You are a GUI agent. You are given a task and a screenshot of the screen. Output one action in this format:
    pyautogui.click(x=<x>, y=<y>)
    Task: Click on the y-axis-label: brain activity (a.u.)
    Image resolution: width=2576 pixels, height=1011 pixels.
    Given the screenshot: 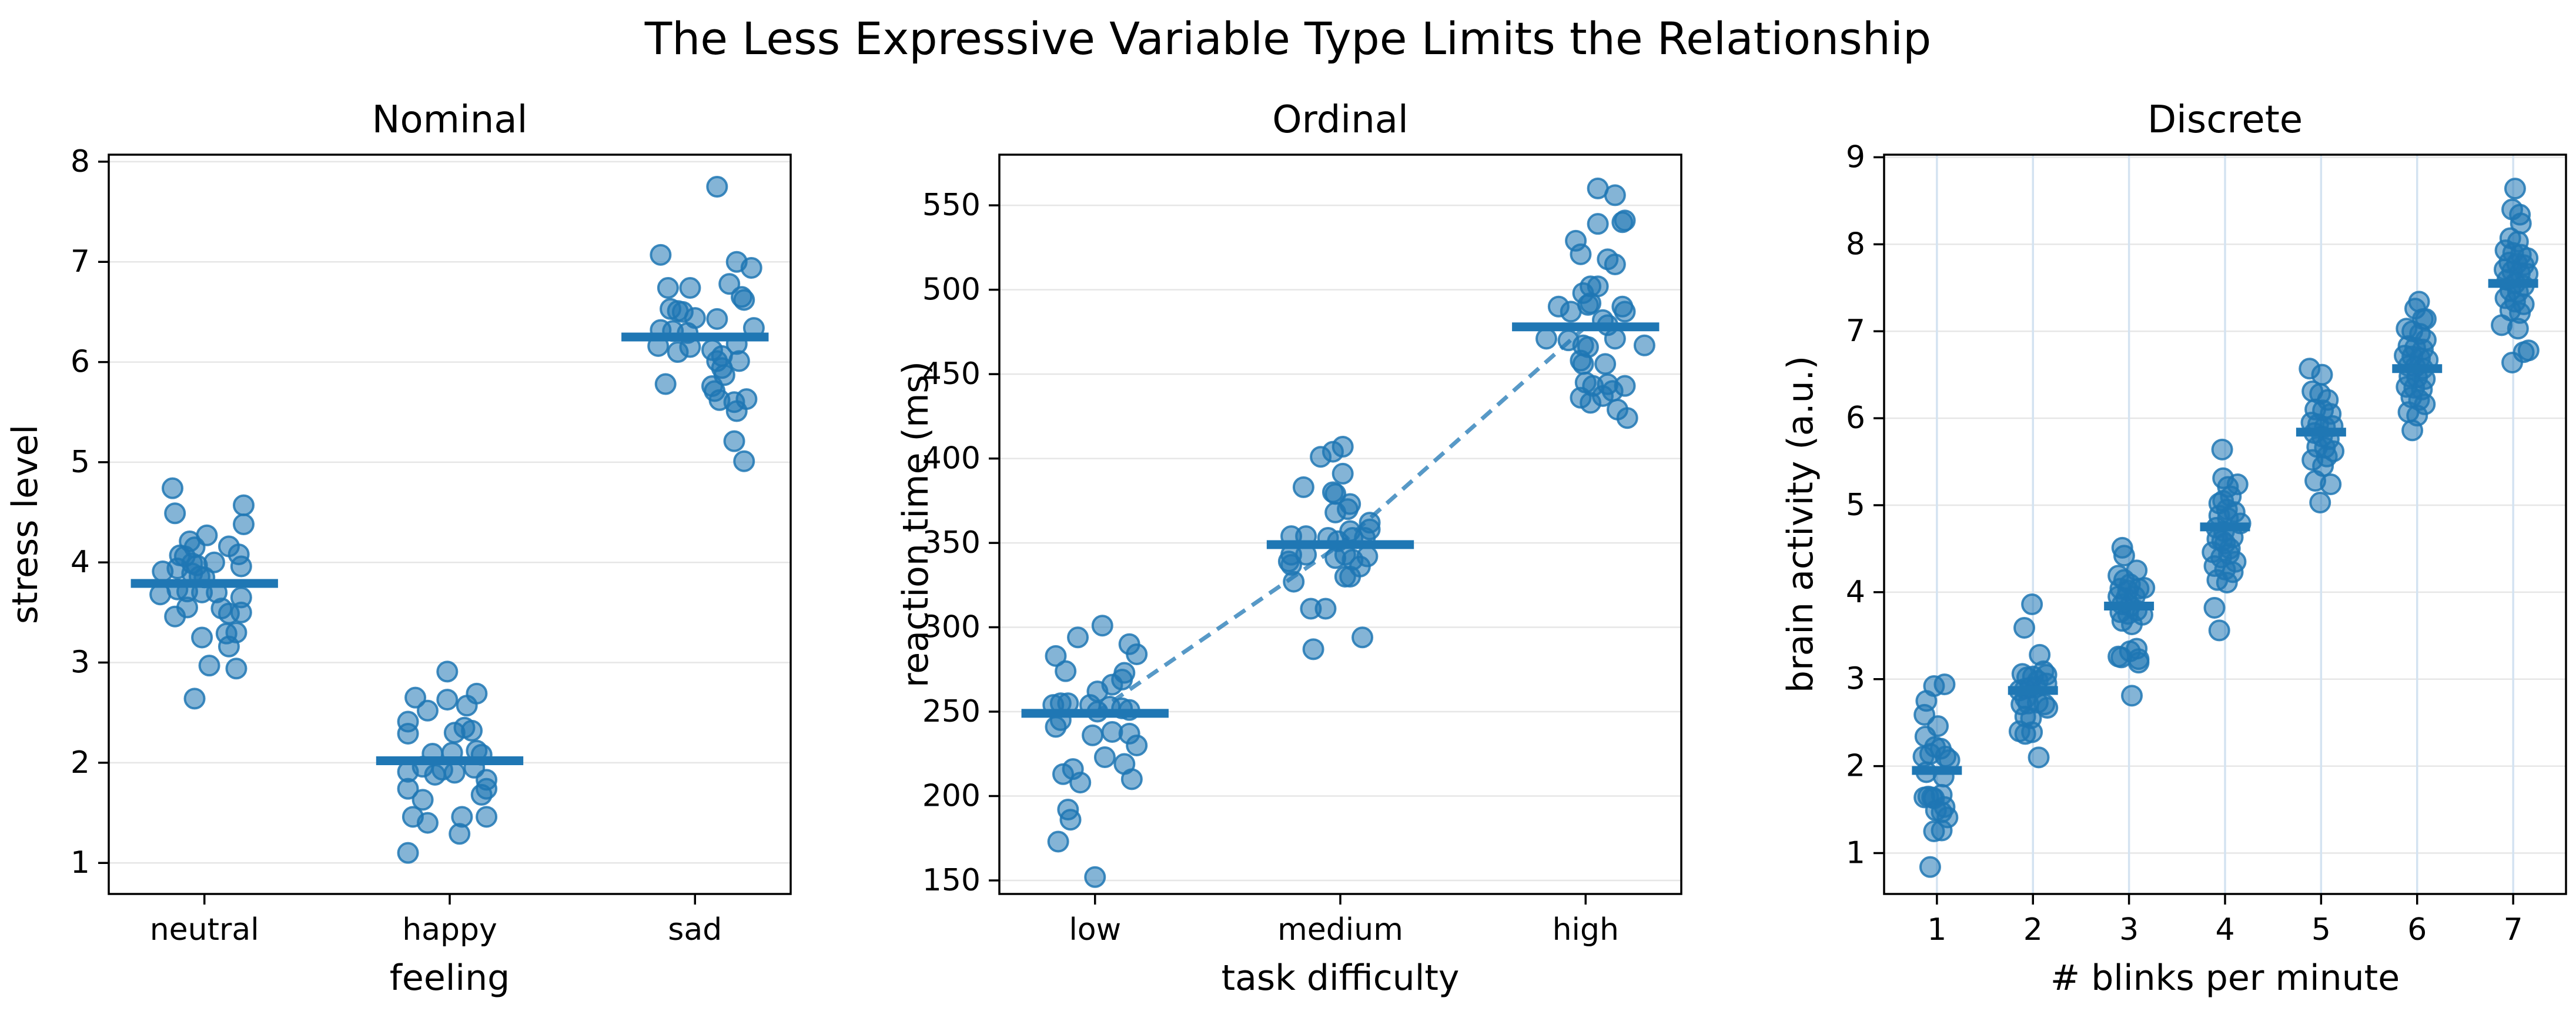 What is the action you would take?
    pyautogui.click(x=1800, y=525)
    